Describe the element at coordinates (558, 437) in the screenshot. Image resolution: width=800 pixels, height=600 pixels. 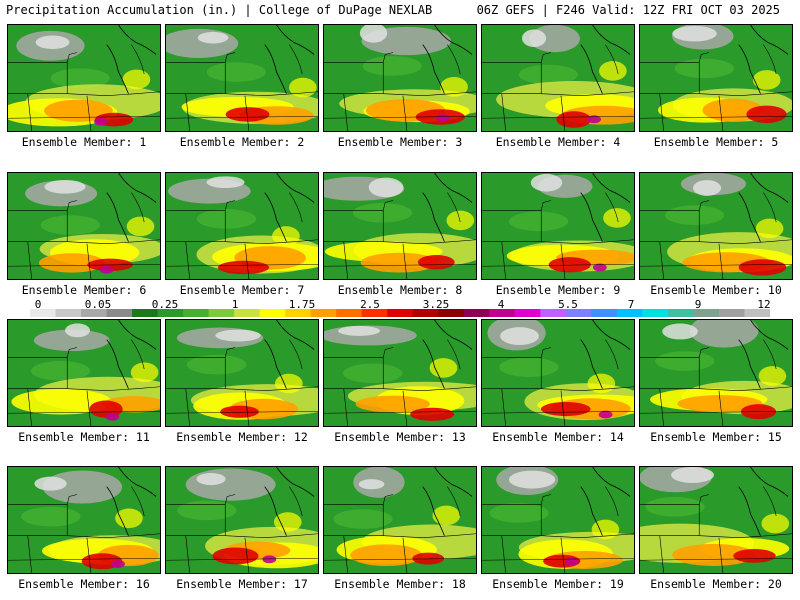
I see `ensemble-member-label: Ensemble Member: 14` at that location.